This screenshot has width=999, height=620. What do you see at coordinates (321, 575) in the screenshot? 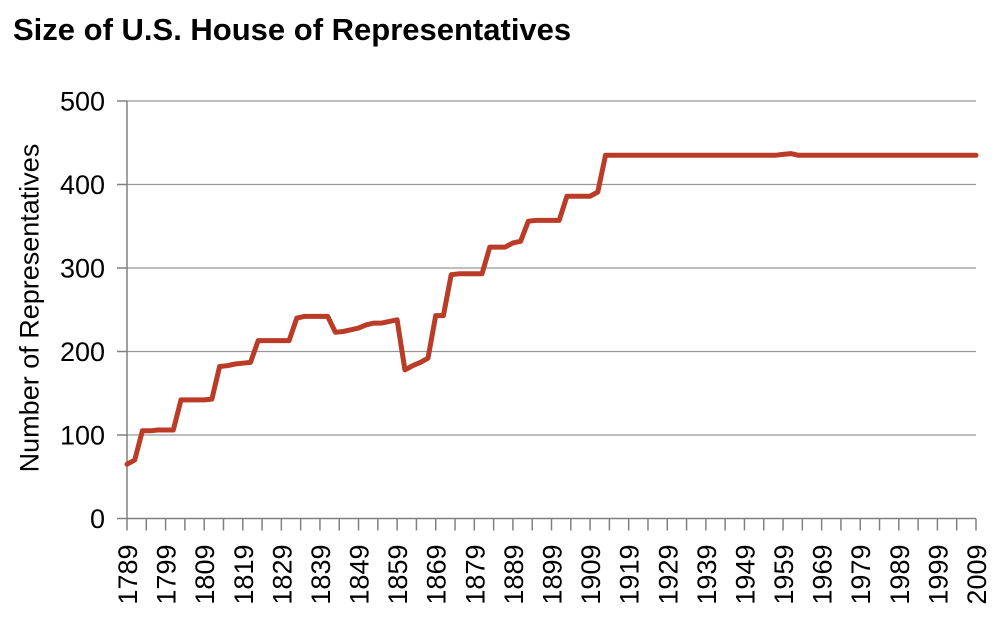
I see `x-tick-label: 1839` at bounding box center [321, 575].